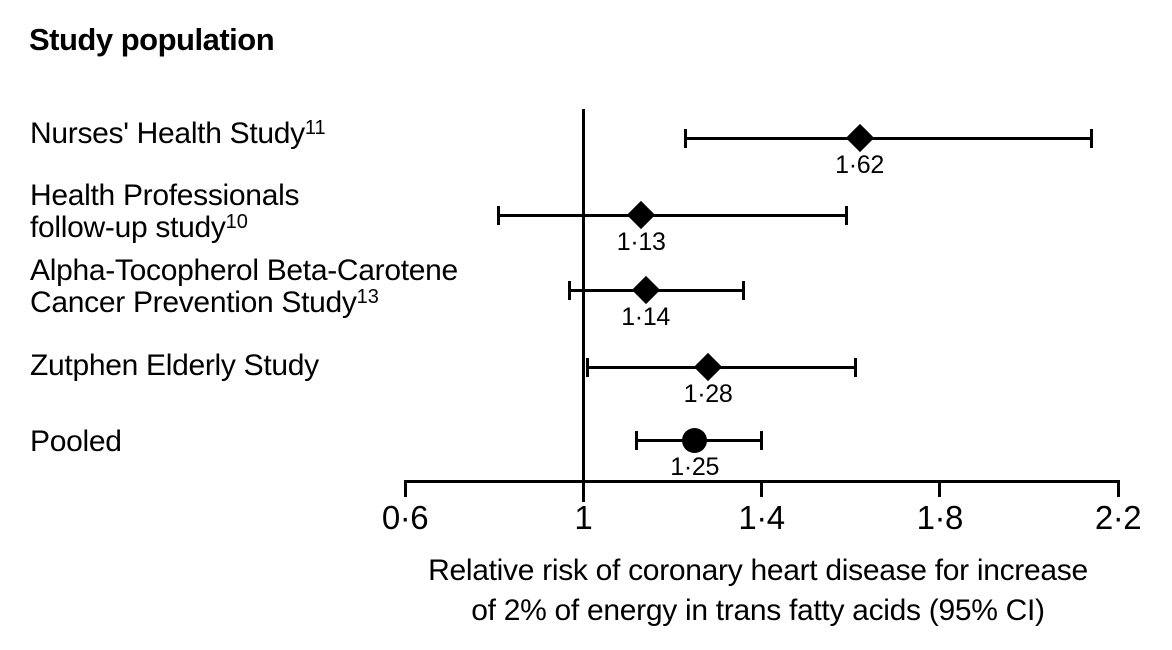 This screenshot has width=1172, height=650. I want to click on study-label-line: Nurses' Health Study11, so click(178, 133).